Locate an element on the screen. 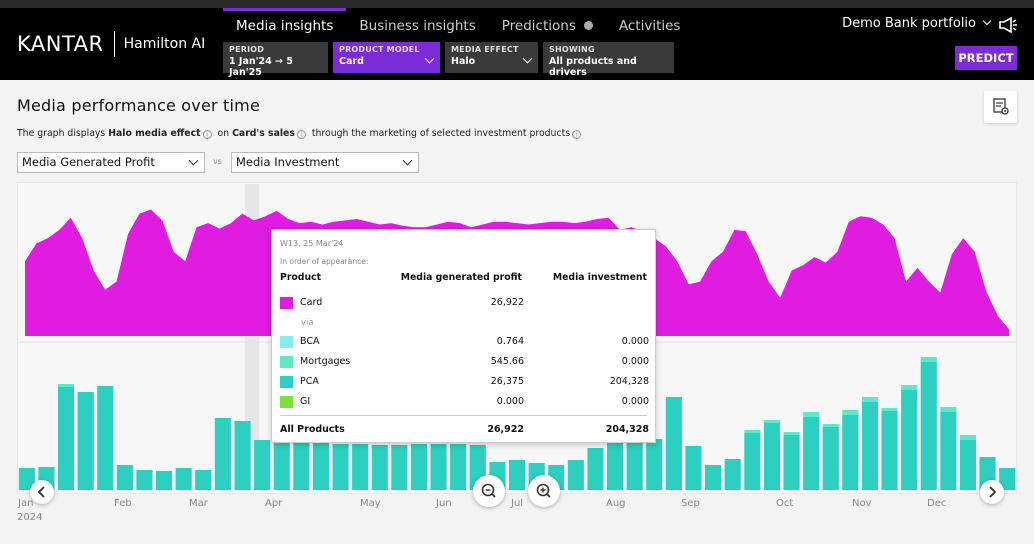 The width and height of the screenshot is (1034, 544). period-filter: PERIOD 1 Jan'24 → 5 Jan'25 is located at coordinates (275, 60).